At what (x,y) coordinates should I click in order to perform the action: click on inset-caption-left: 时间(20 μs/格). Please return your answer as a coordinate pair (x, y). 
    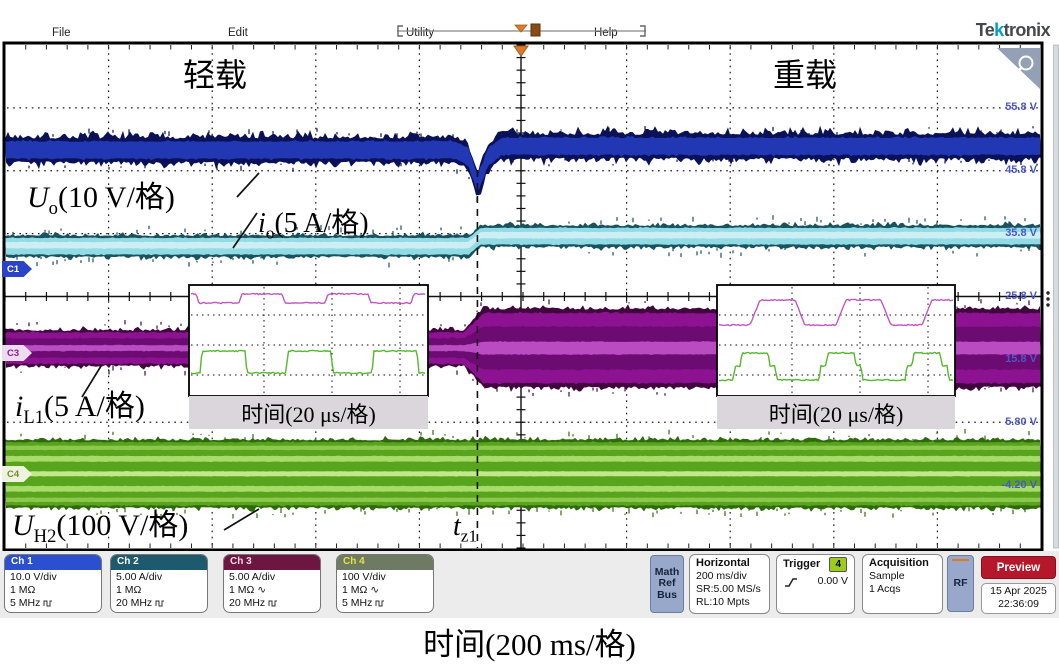
    Looking at the image, I should click on (308, 412).